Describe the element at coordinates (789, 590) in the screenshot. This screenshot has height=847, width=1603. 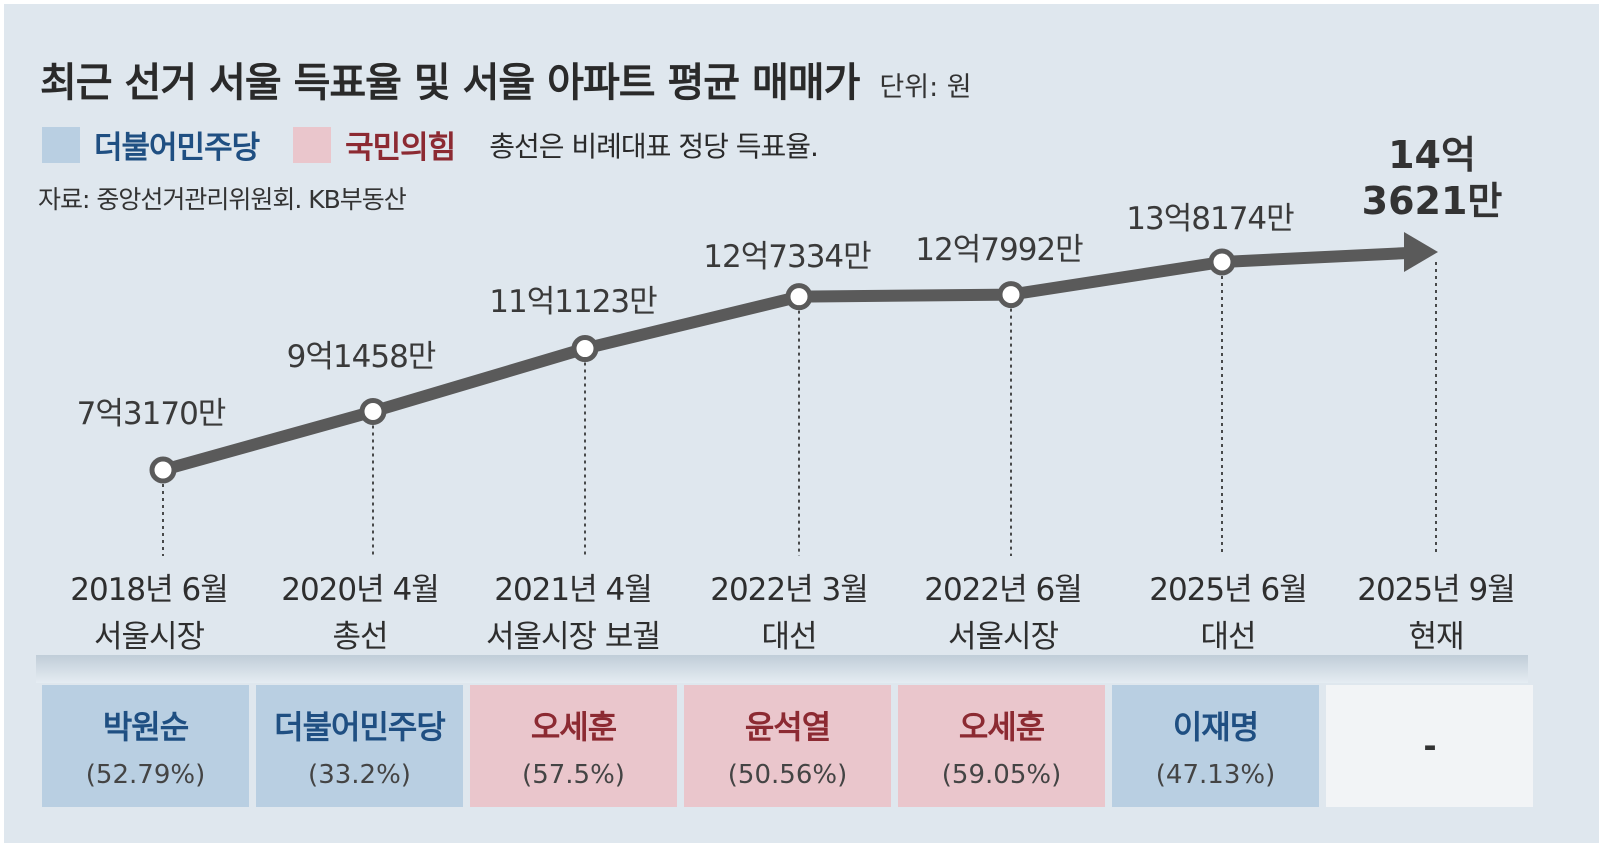
I see `x-tick-date: 2022년 3월` at that location.